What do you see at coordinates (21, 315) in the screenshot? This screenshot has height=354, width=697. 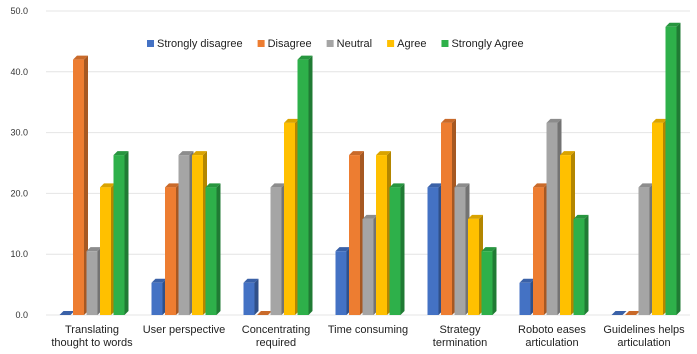 I see `y-tick-label: 0.0` at bounding box center [21, 315].